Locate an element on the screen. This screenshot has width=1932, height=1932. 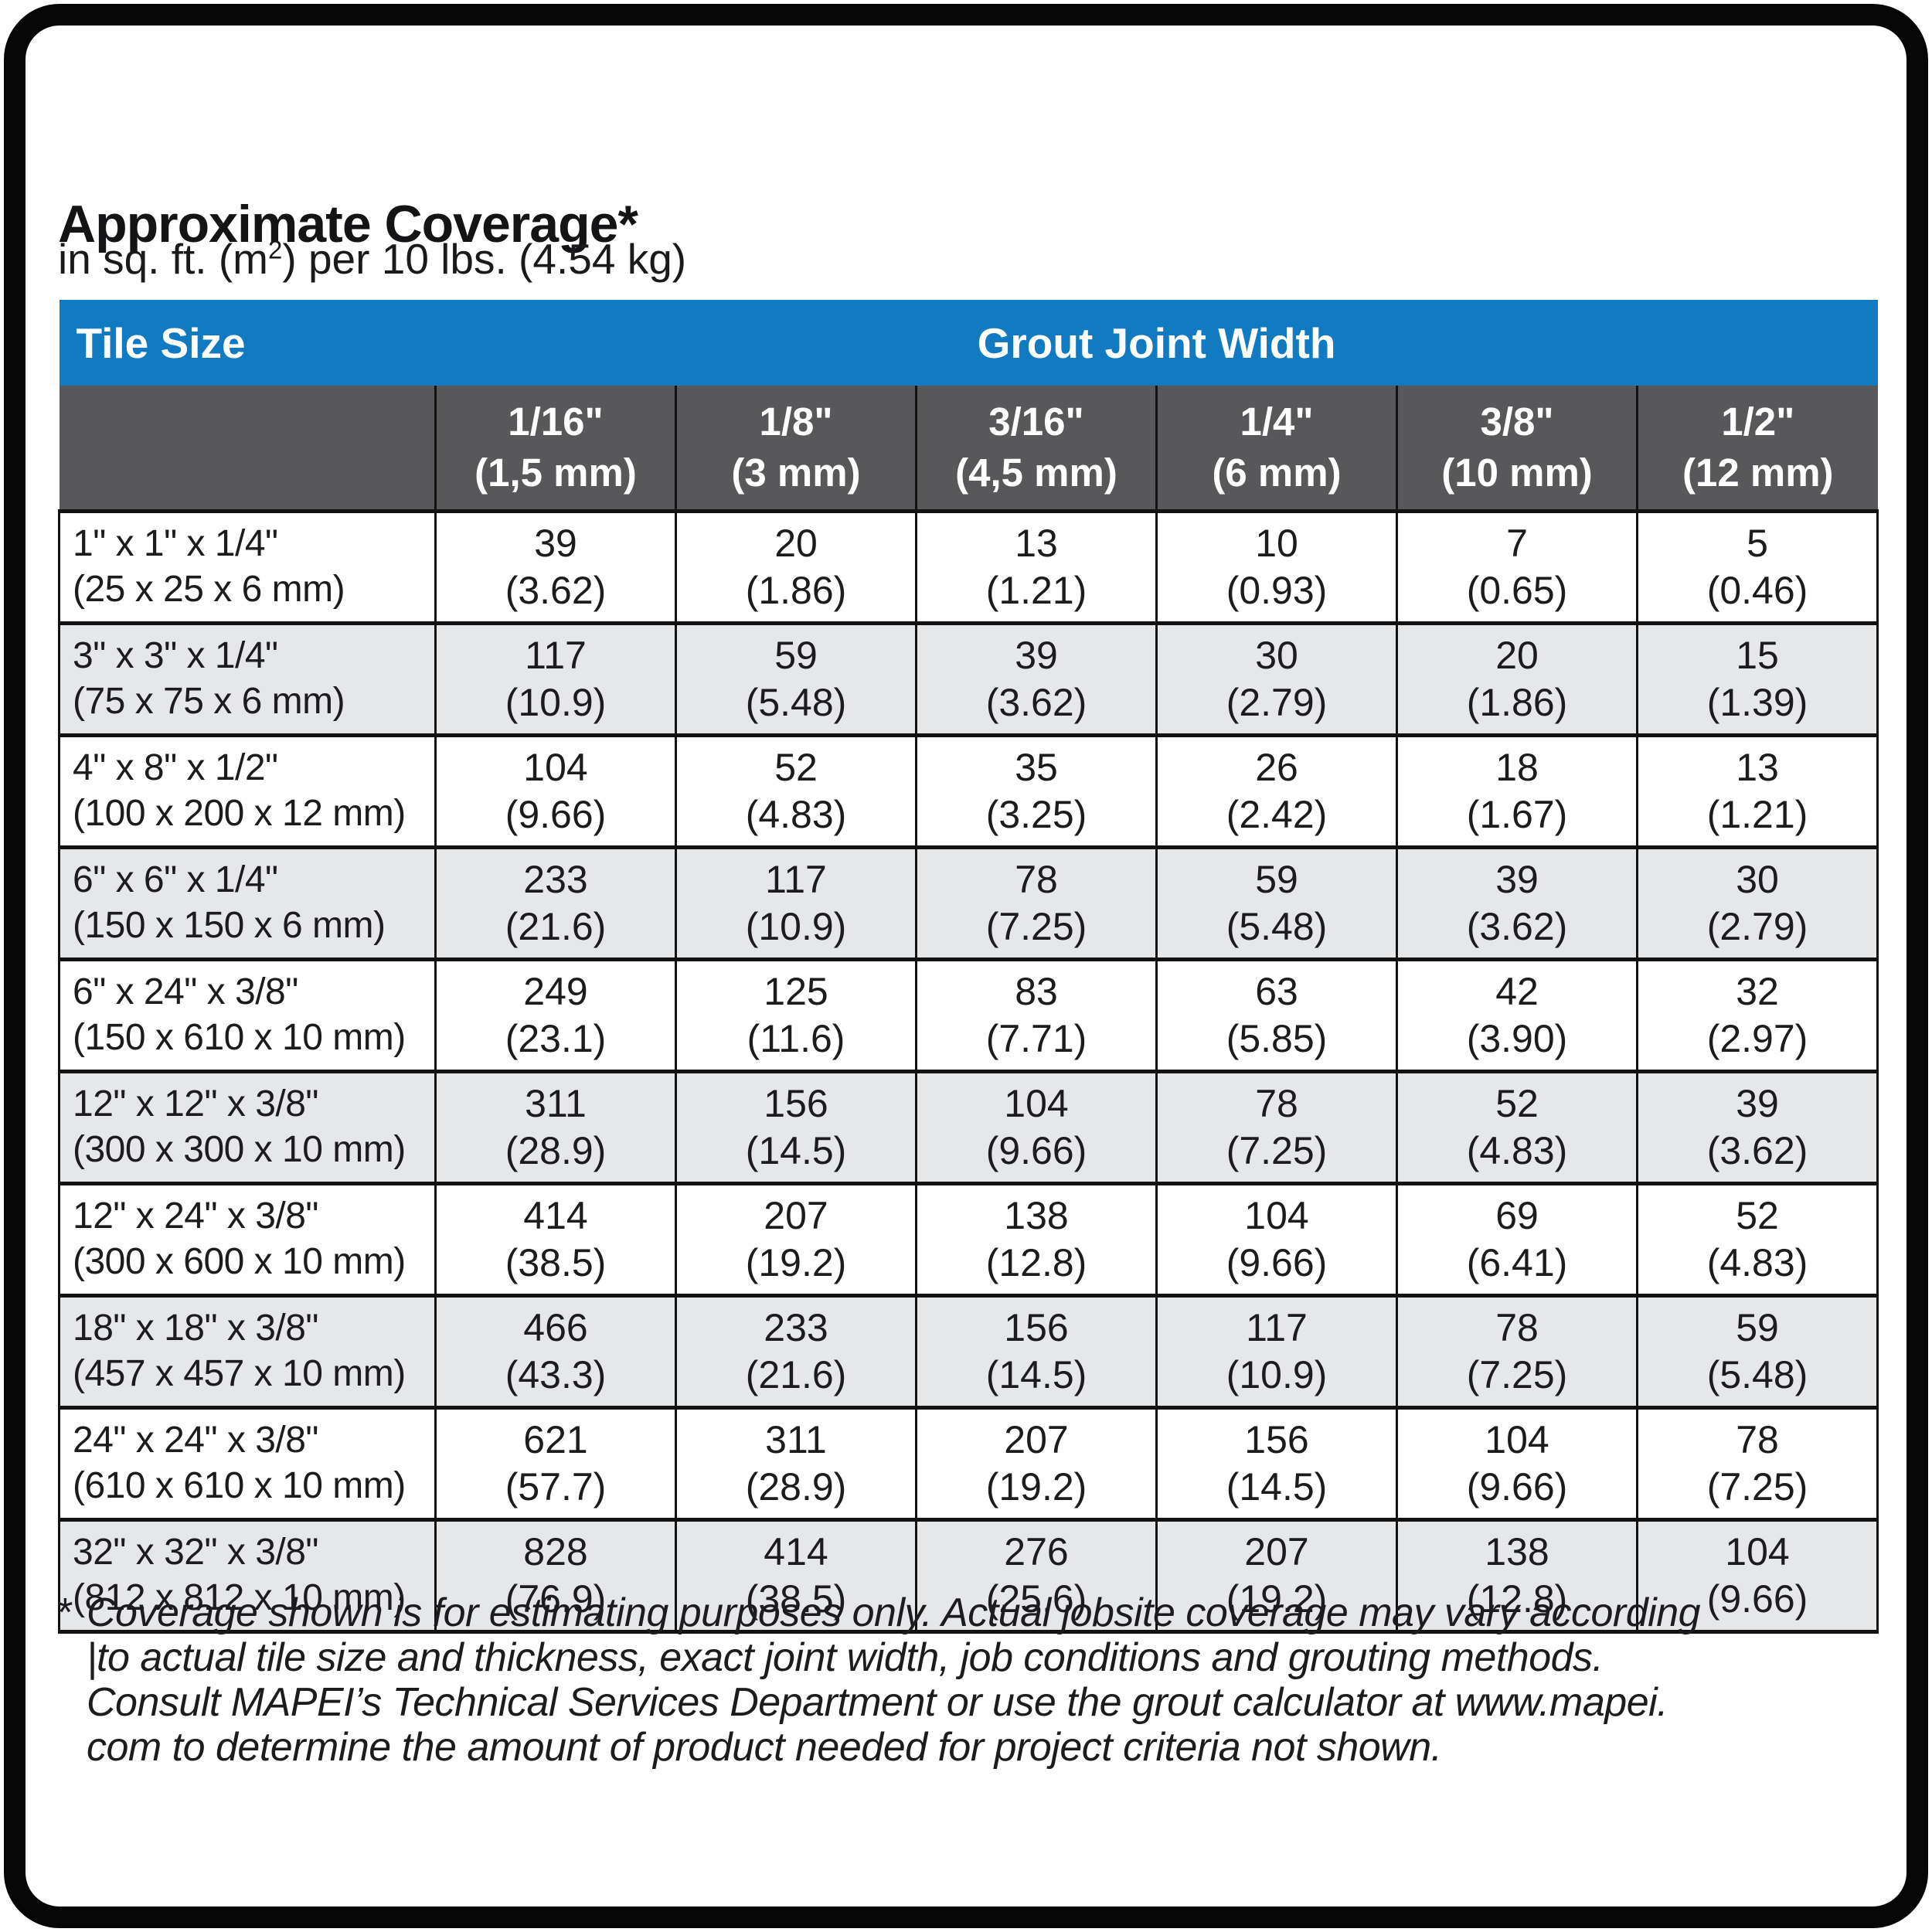
coverage-sqft: 276 is located at coordinates (1036, 1552).